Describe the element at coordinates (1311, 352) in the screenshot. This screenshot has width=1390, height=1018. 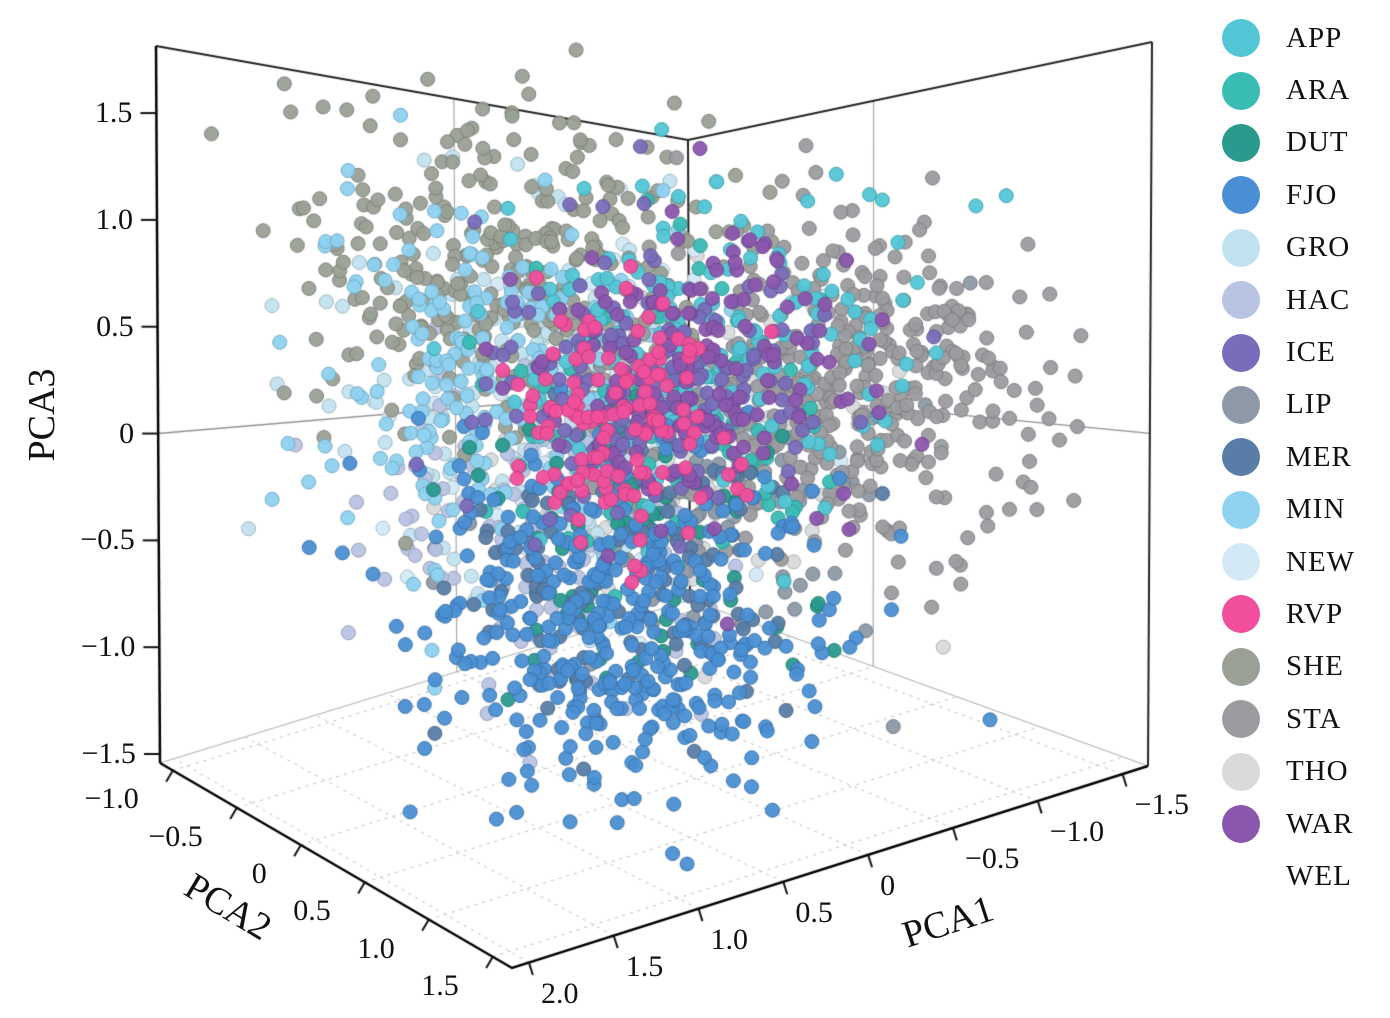
I see `legend-label: ICE` at that location.